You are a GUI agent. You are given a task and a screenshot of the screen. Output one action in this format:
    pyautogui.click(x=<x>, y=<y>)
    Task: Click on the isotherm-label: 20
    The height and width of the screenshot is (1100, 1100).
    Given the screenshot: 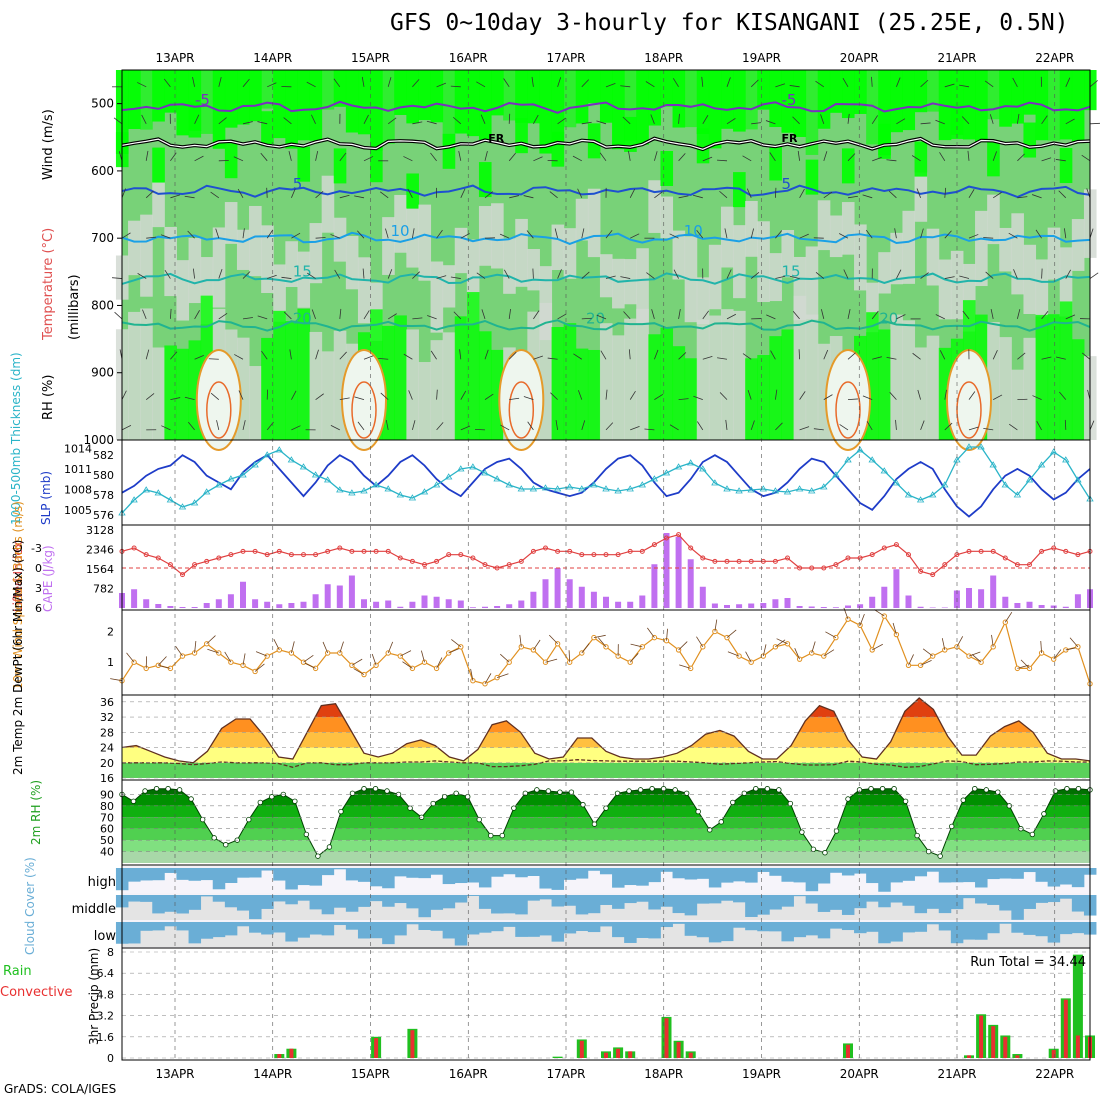 What is the action you would take?
    pyautogui.click(x=595, y=319)
    